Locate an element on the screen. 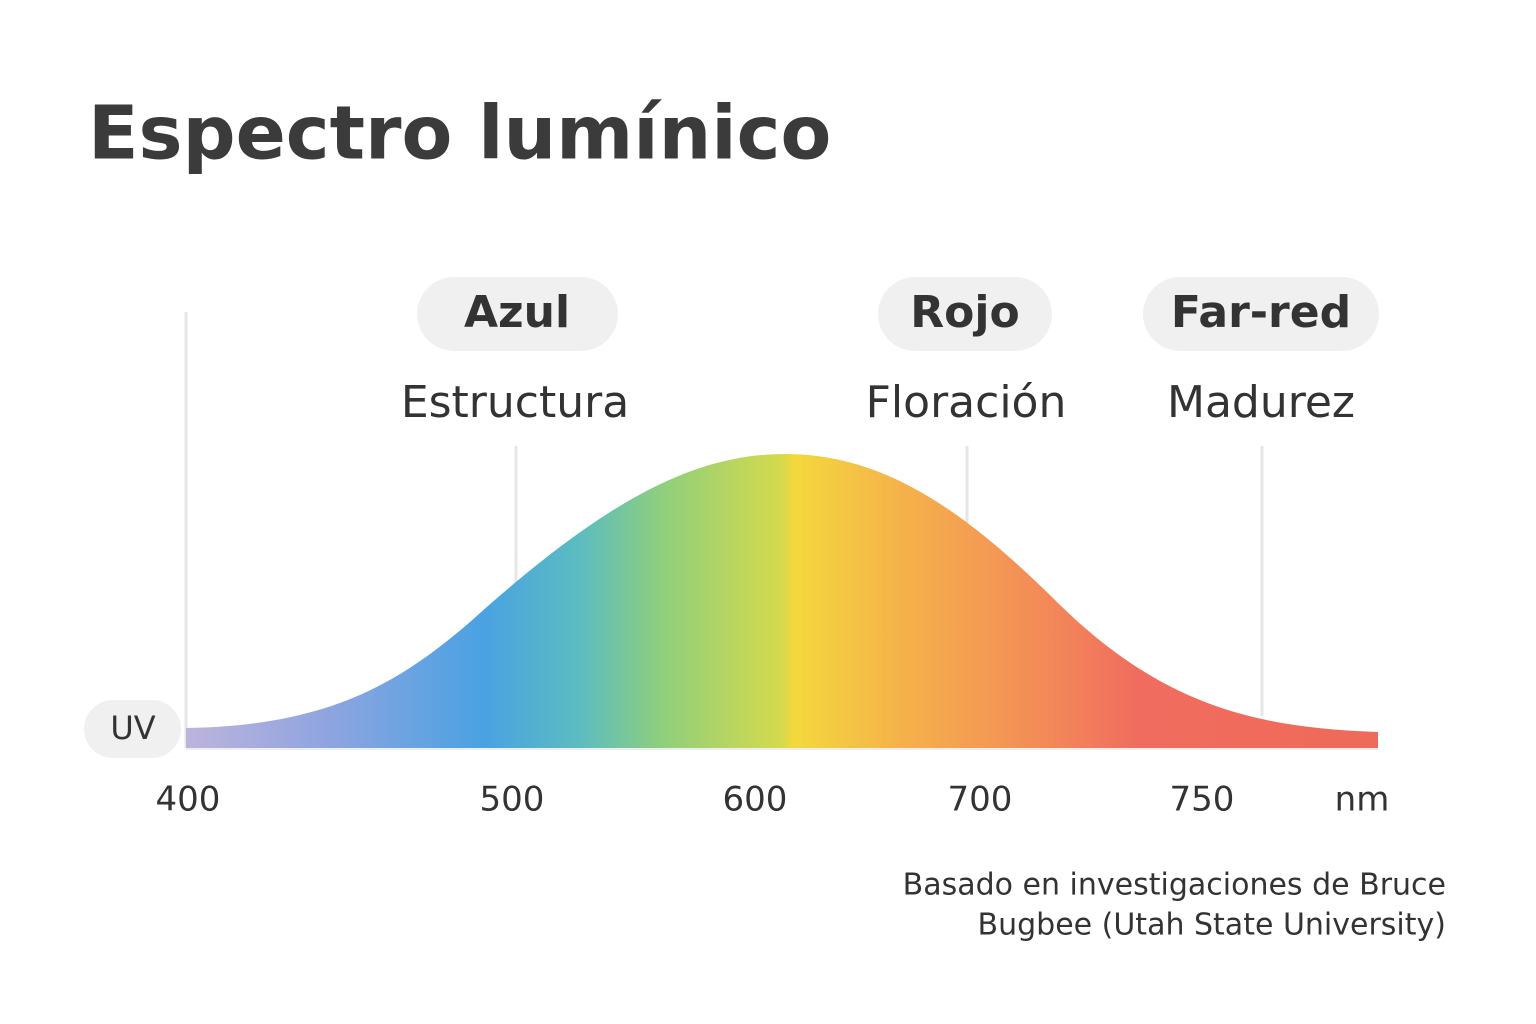  x-tick-label: 400 is located at coordinates (188, 800).